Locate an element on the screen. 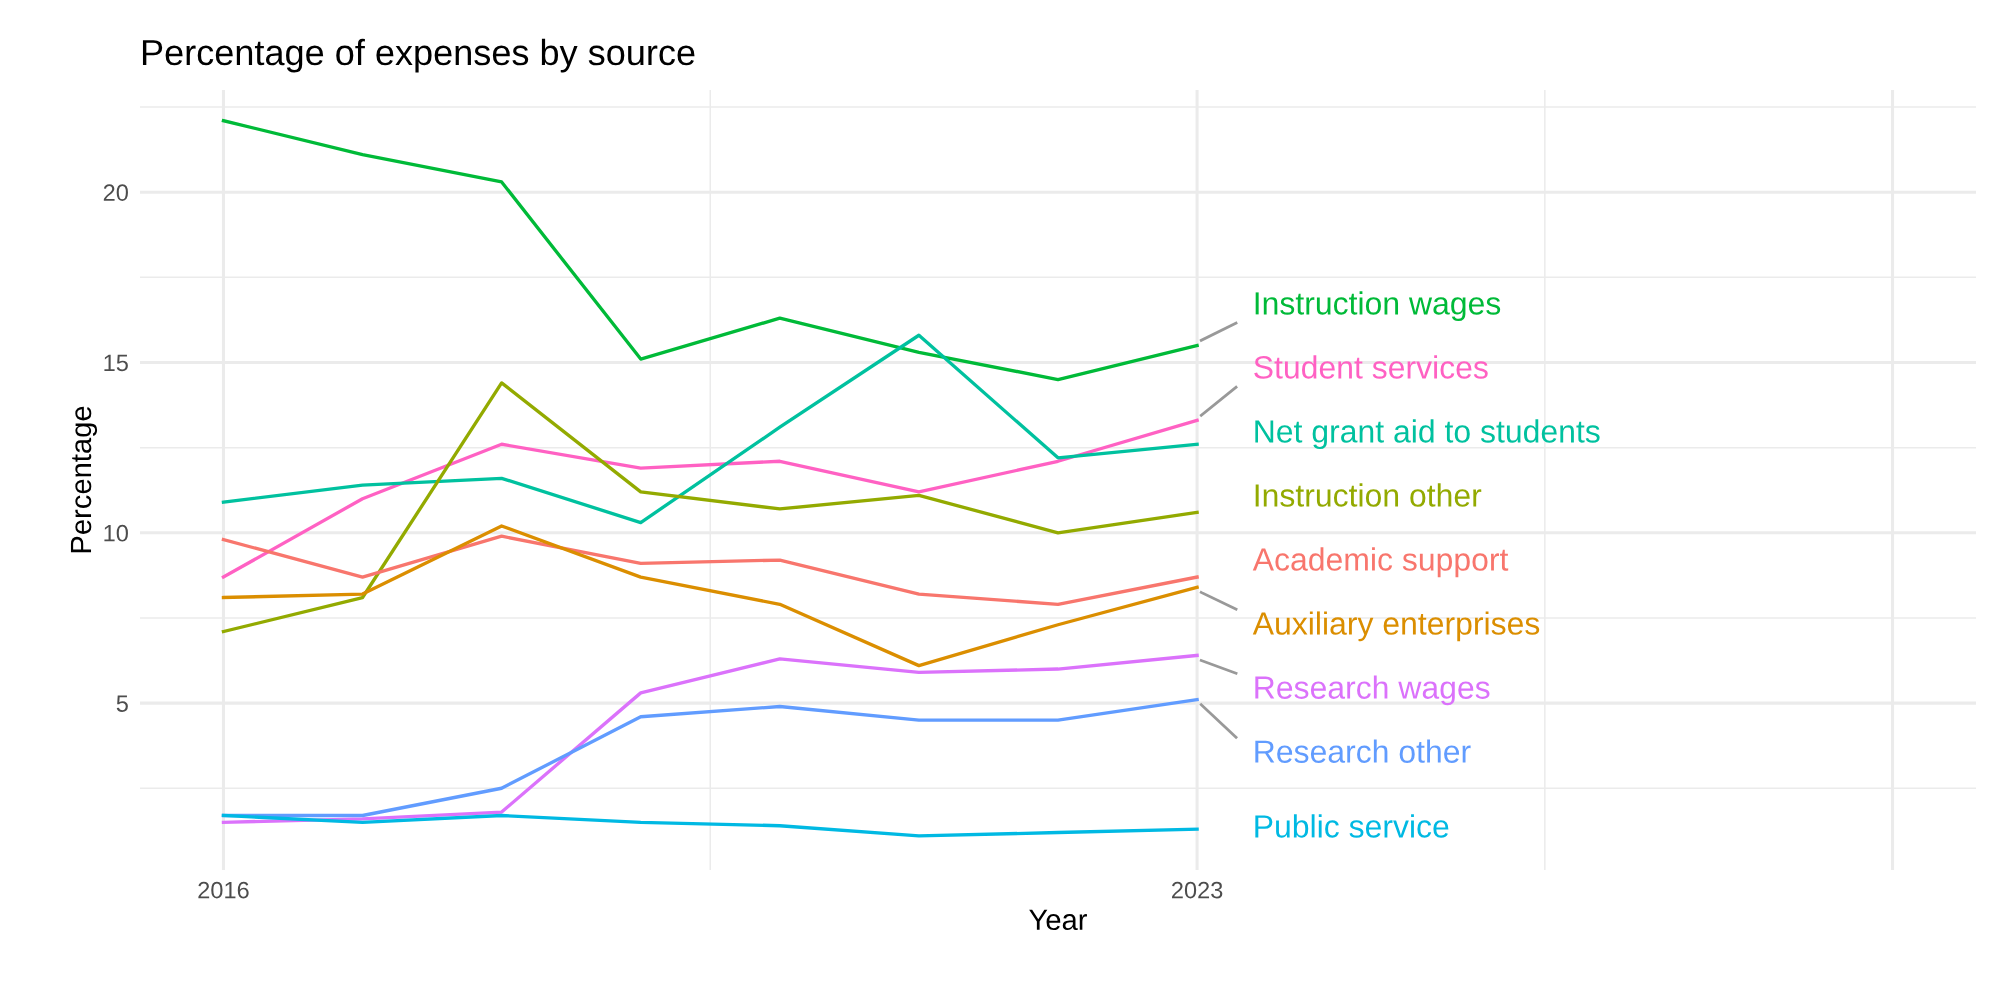  y-tick-label: 20 is located at coordinates (115, 192).